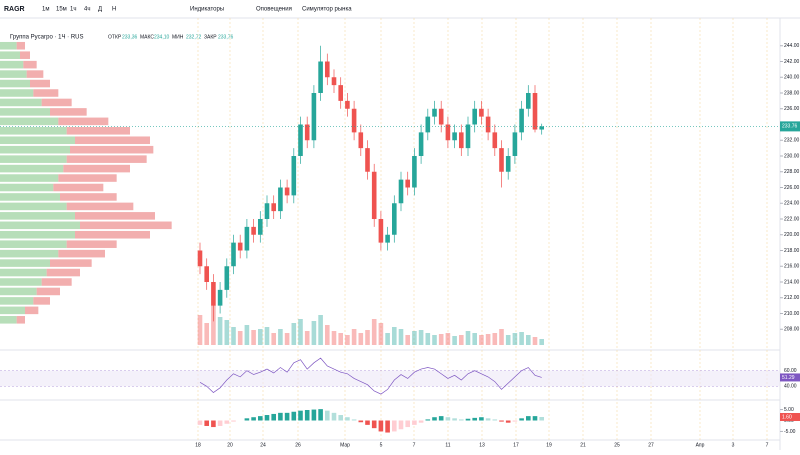  Describe the element at coordinates (14, 9) in the screenshot. I see `symbol: RAGR` at that location.